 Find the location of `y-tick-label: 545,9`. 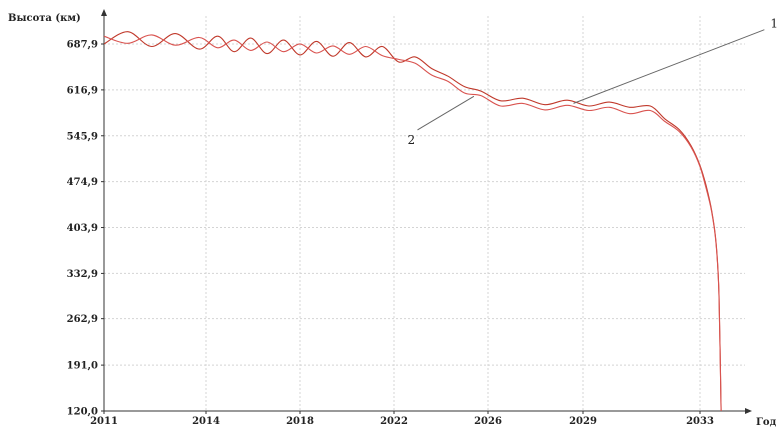

y-tick-label: 545,9 is located at coordinates (82, 136).